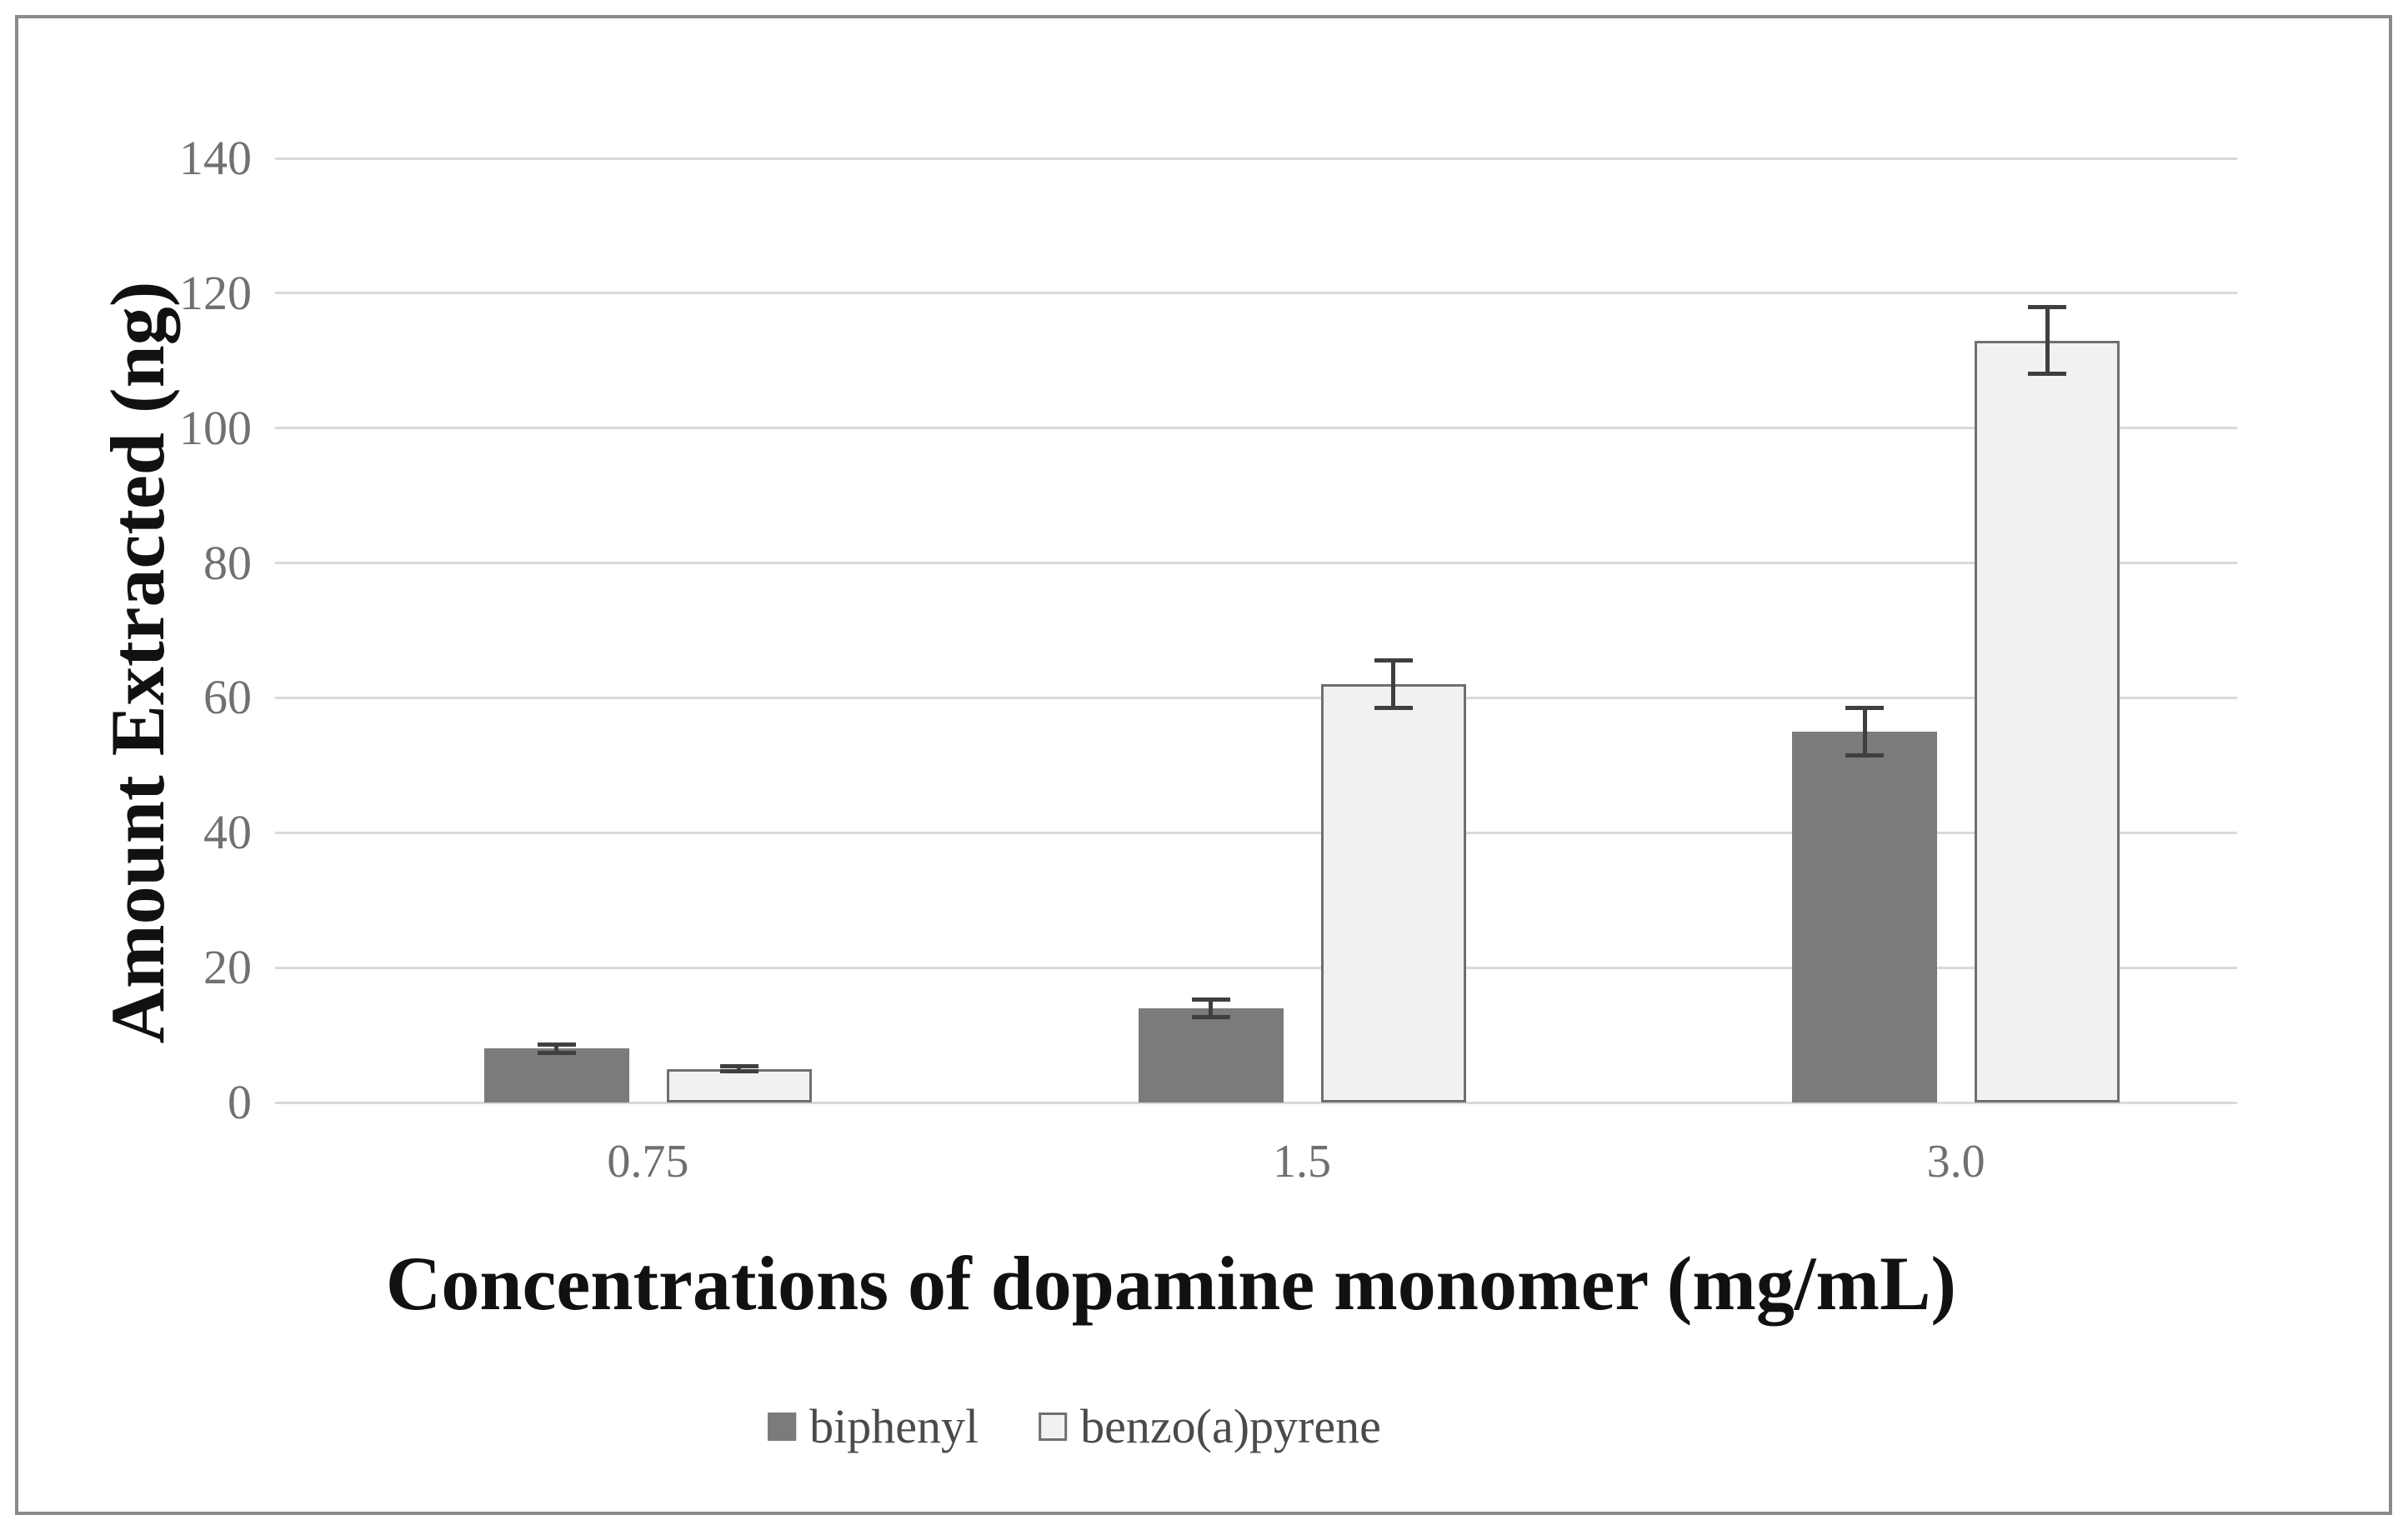 This screenshot has width=2408, height=1535. I want to click on error-cap-bottom-biphenyl-1.5, so click(1210, 1016).